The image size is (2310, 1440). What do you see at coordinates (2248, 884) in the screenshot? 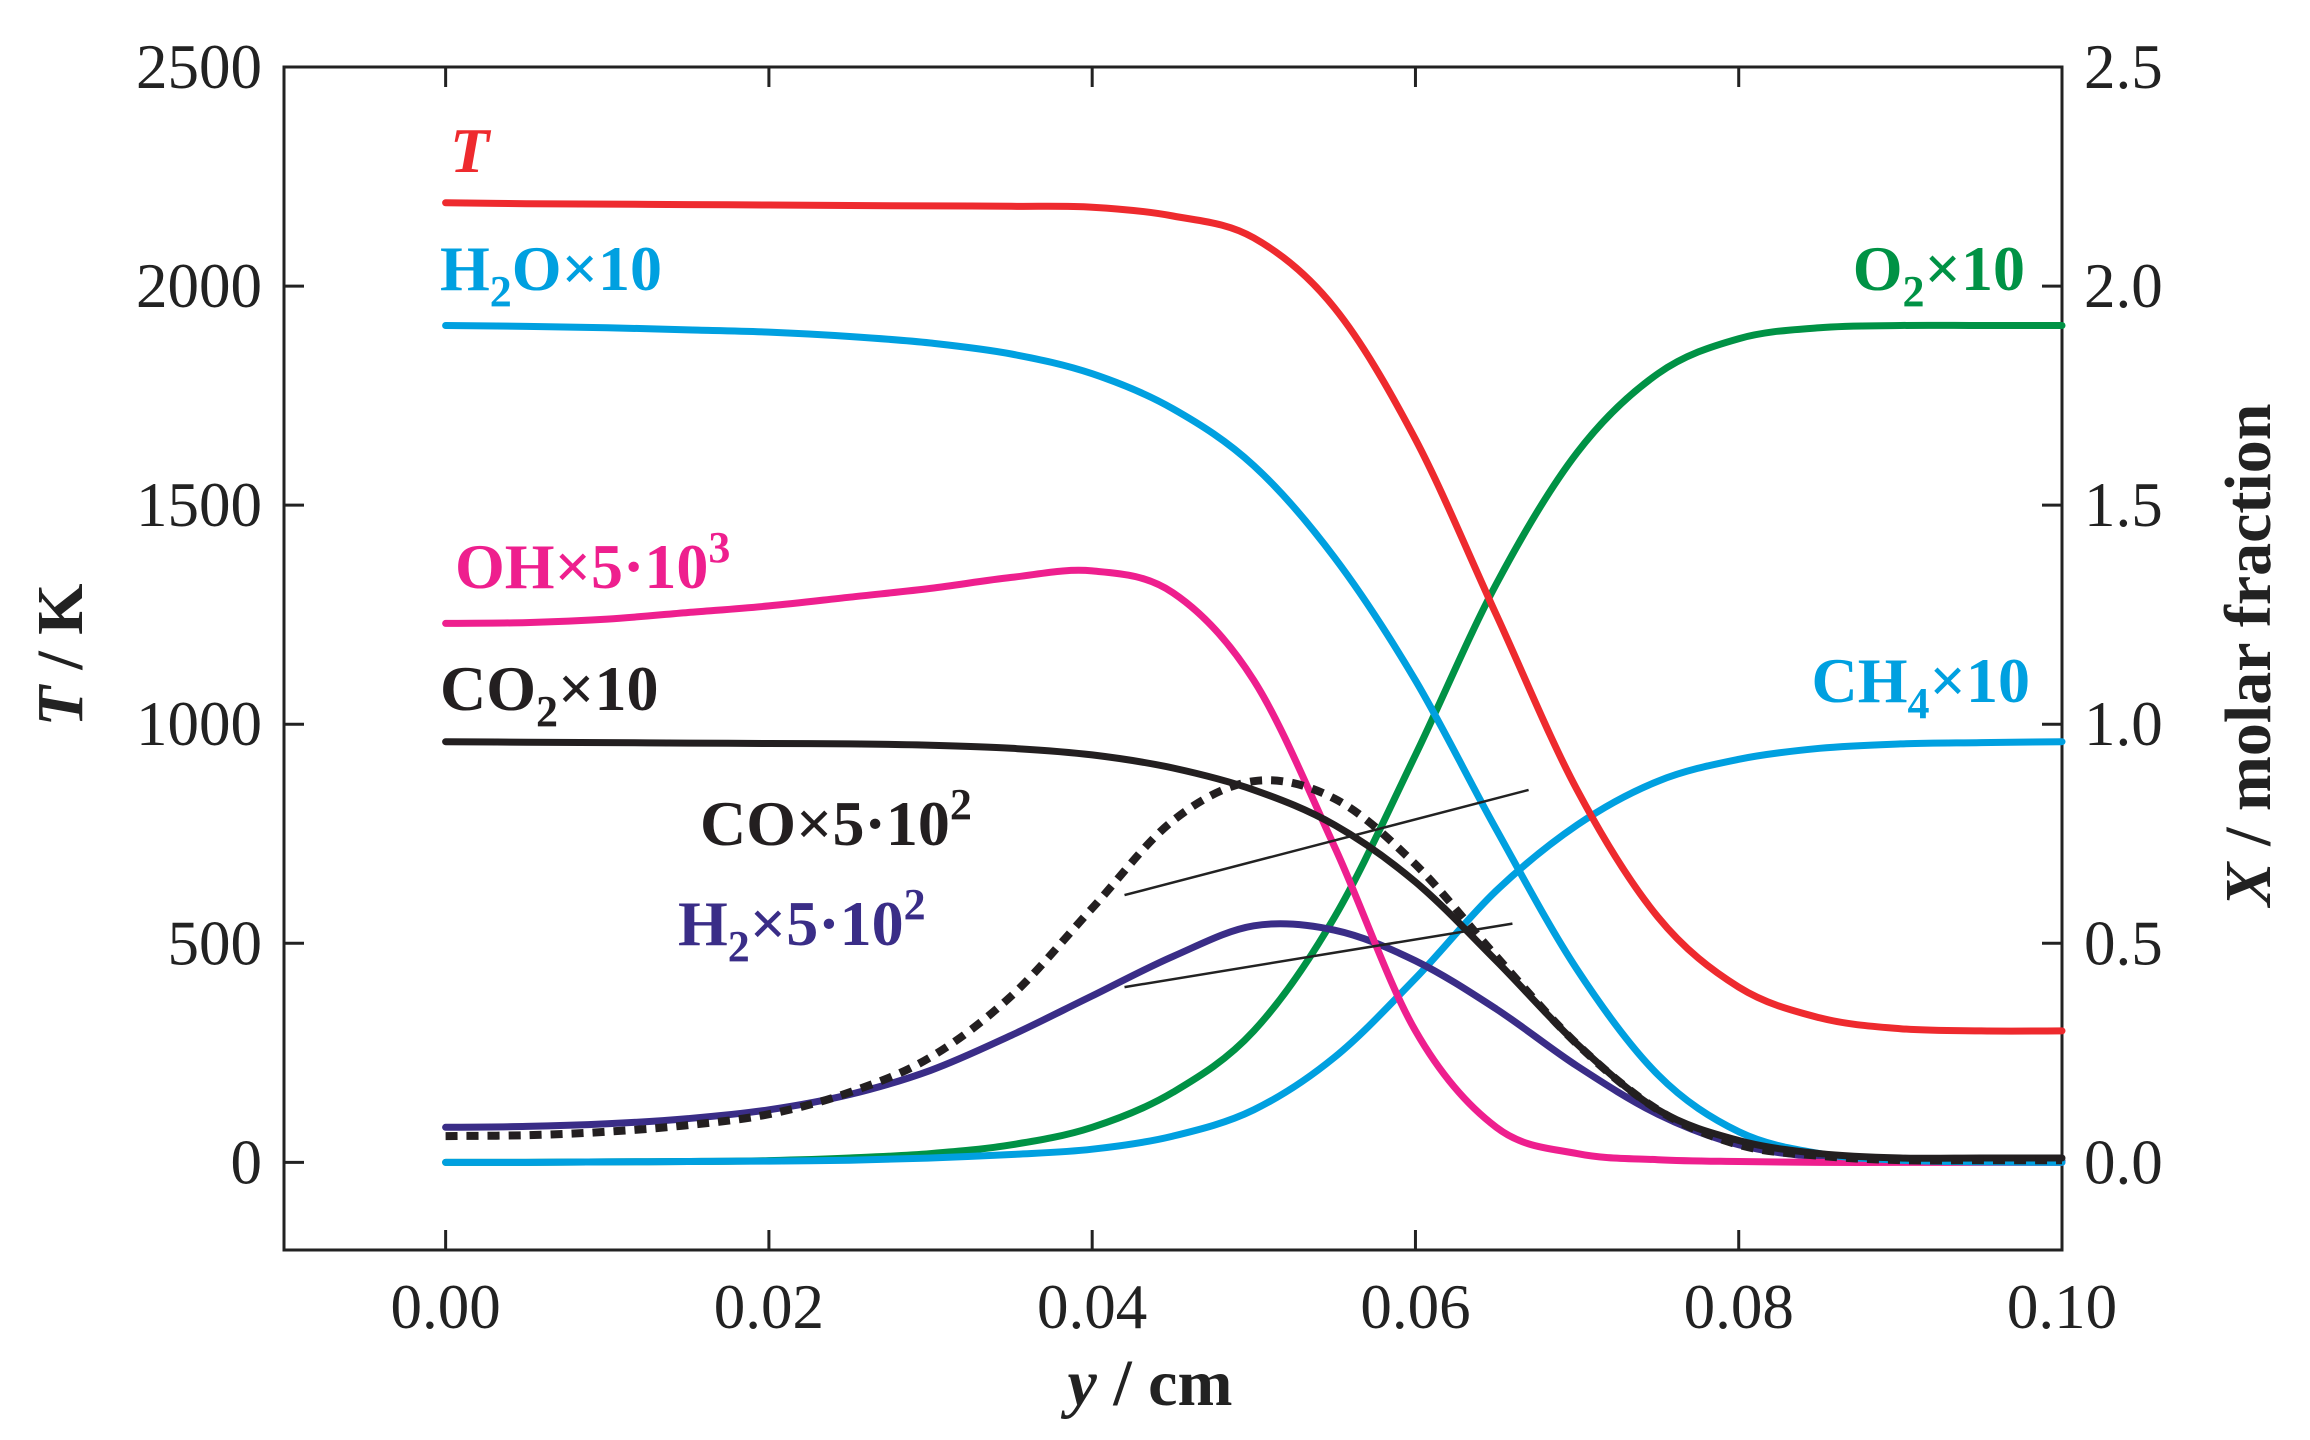
I see `y2-axis-variable: X` at bounding box center [2248, 884].